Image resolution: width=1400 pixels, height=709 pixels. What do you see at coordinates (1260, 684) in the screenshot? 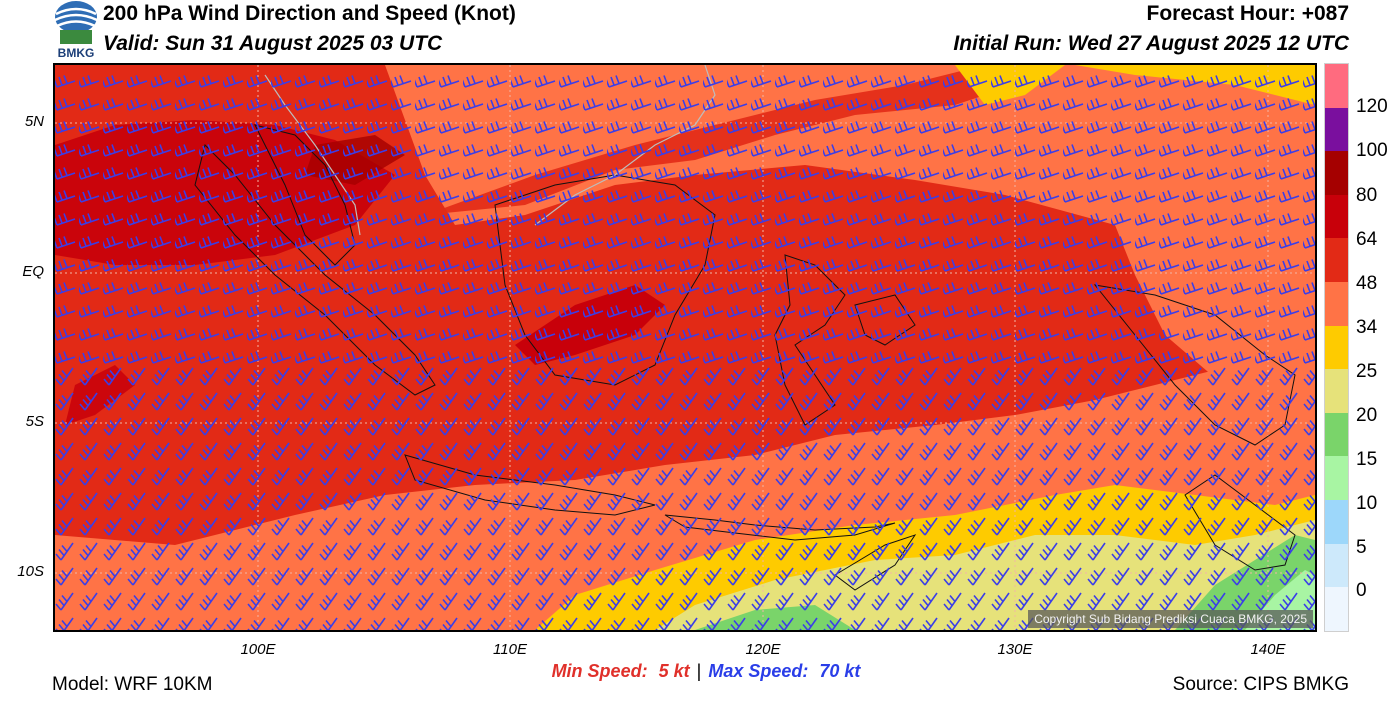
I see `source-label: Source: CIPS BMKG` at bounding box center [1260, 684].